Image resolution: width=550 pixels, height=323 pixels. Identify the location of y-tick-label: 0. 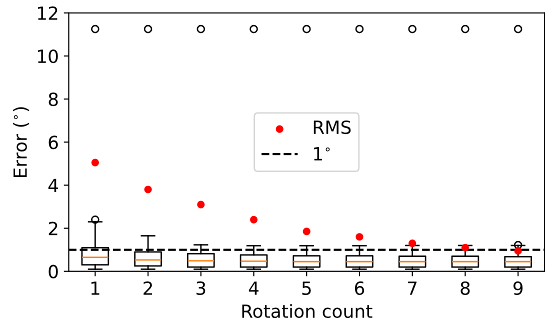
(53, 271).